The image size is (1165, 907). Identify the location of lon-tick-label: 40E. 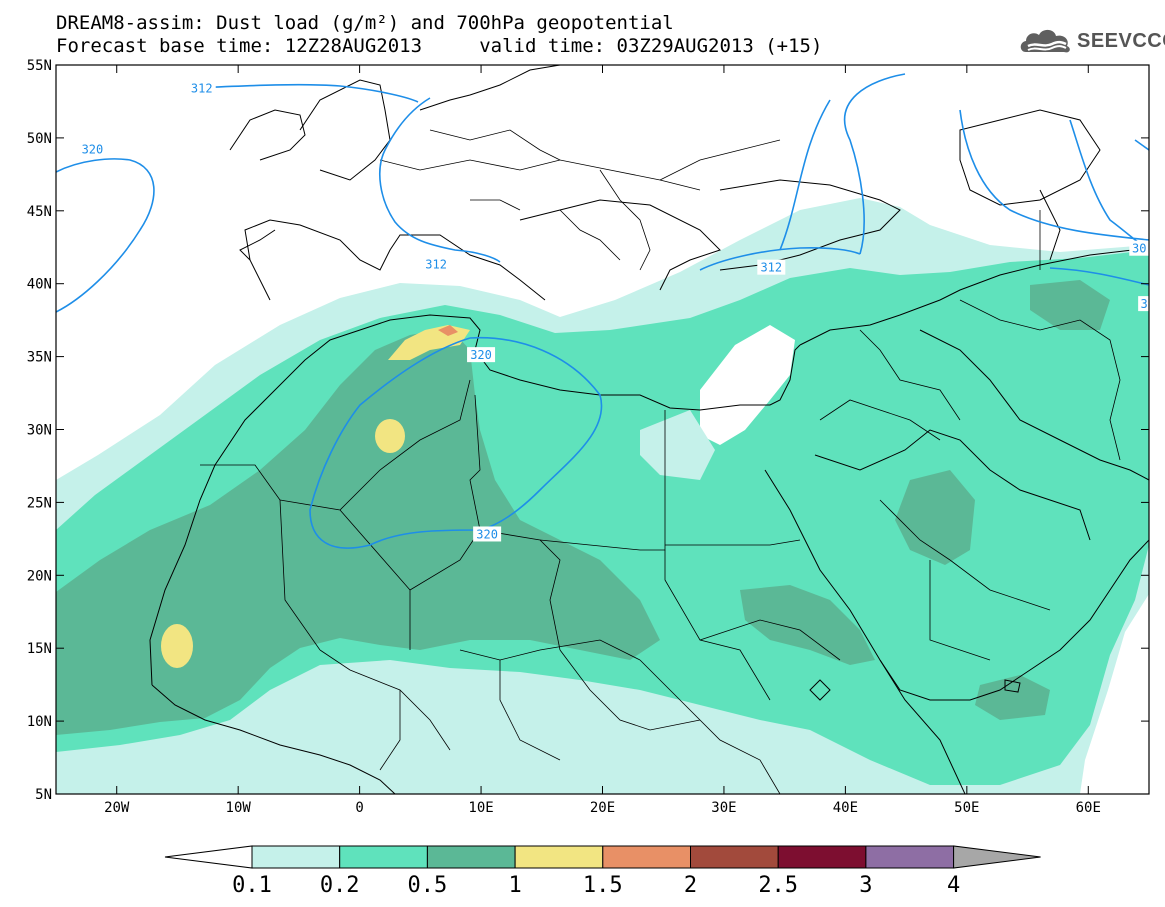
(845, 808).